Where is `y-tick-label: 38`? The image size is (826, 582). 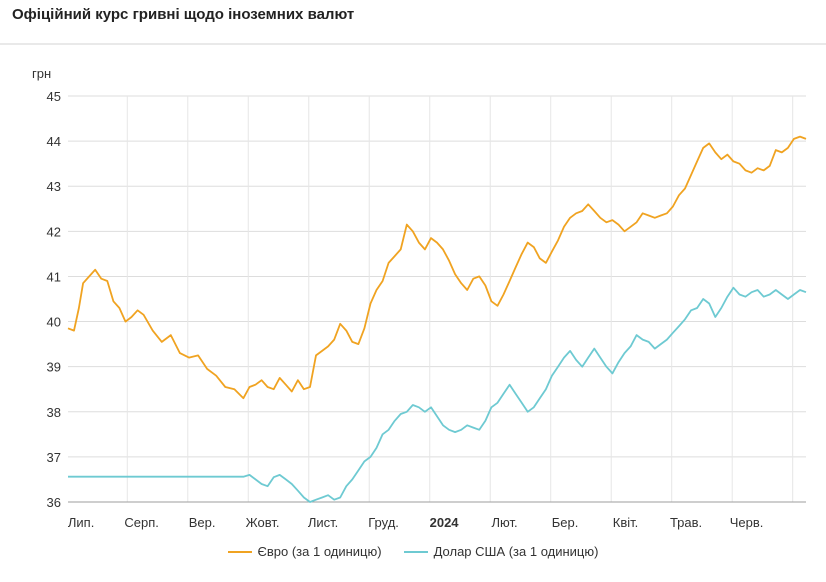 y-tick-label: 38 is located at coordinates (54, 412).